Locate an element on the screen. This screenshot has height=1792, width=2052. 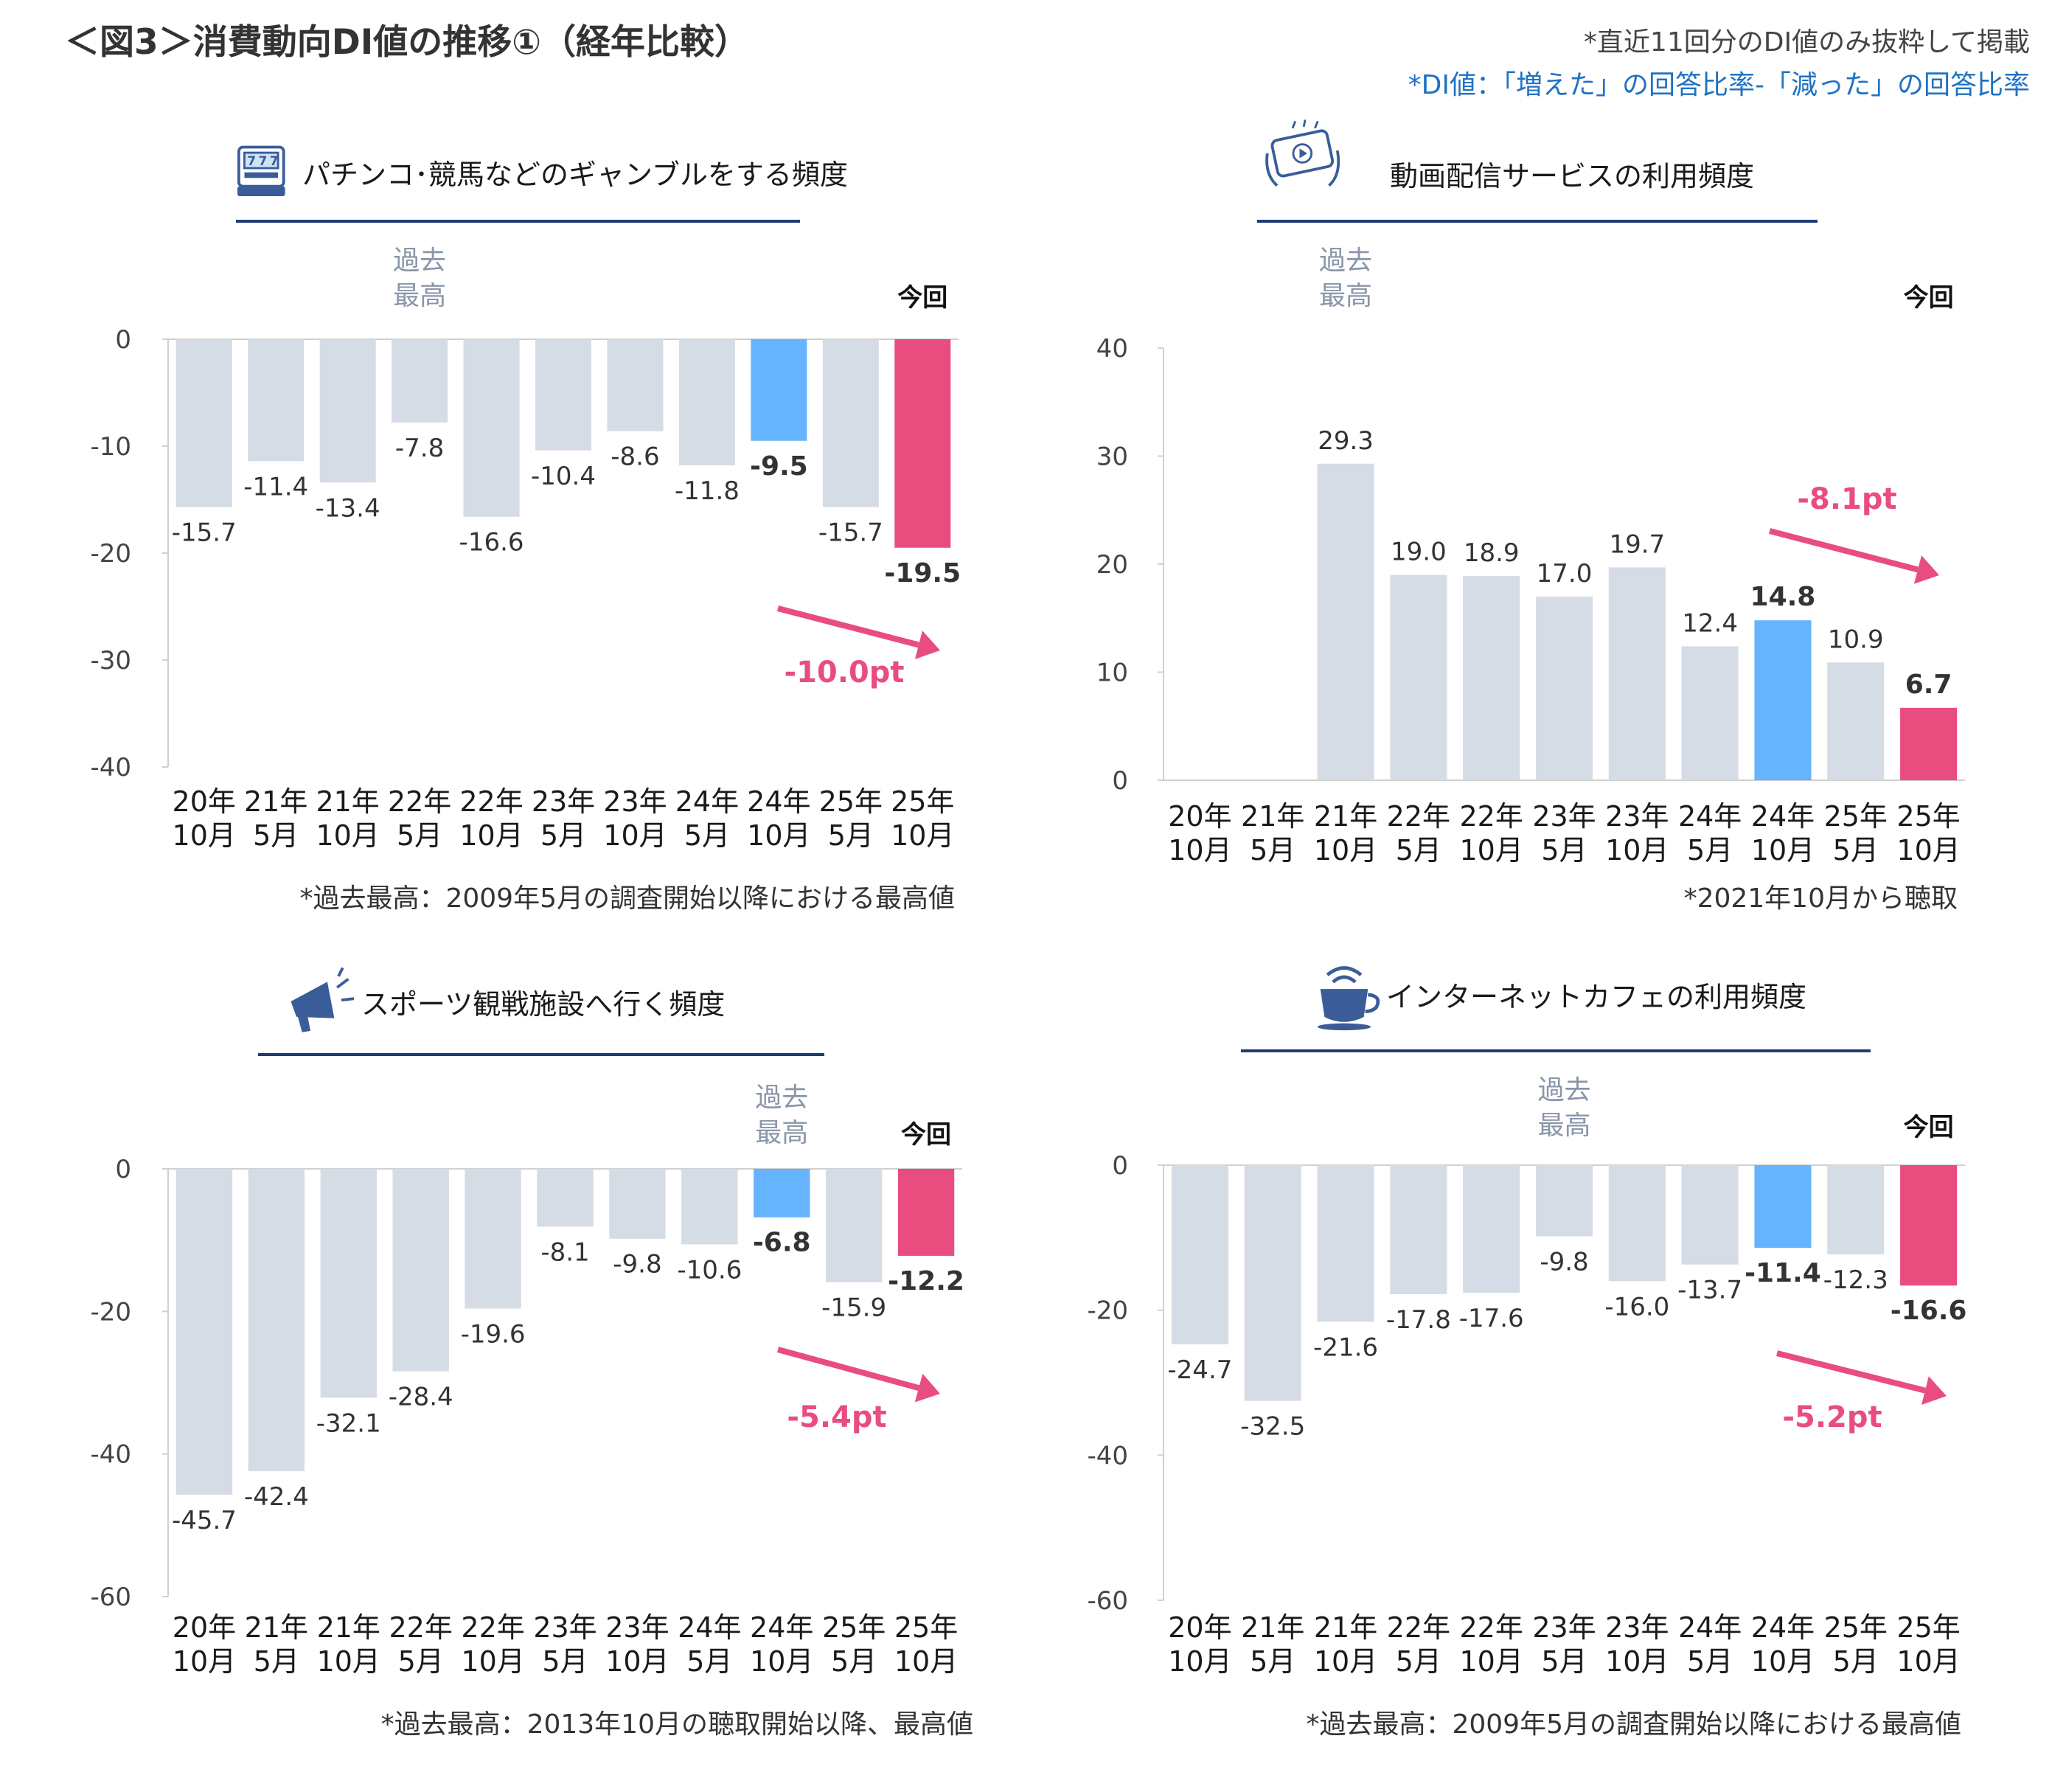
value-label: -10.6 is located at coordinates (709, 1270).